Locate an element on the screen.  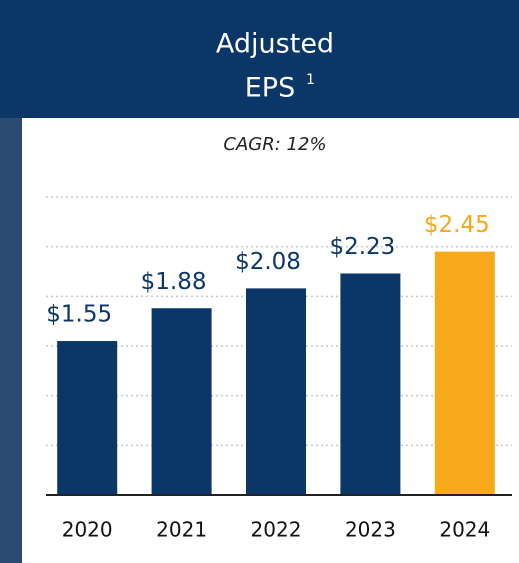
x-tick-label: 2021 is located at coordinates (181, 530).